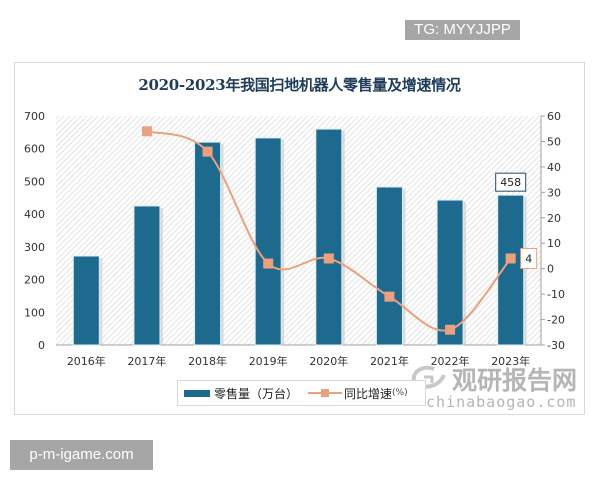 This screenshot has height=480, width=600. What do you see at coordinates (368, 393) in the screenshot?
I see `legend-line-label: 同比增速` at bounding box center [368, 393].